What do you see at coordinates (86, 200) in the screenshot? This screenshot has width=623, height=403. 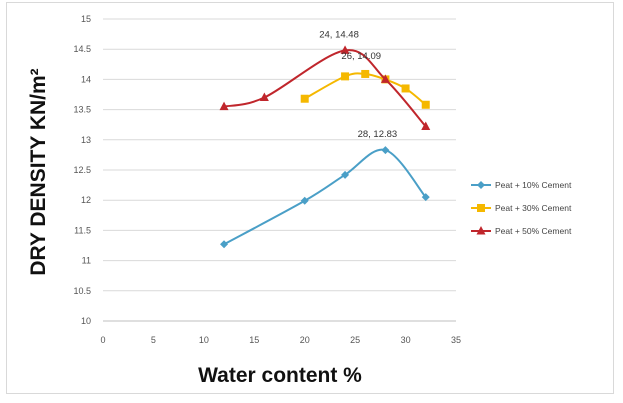 I see `y-tick-label: 12` at bounding box center [86, 200].